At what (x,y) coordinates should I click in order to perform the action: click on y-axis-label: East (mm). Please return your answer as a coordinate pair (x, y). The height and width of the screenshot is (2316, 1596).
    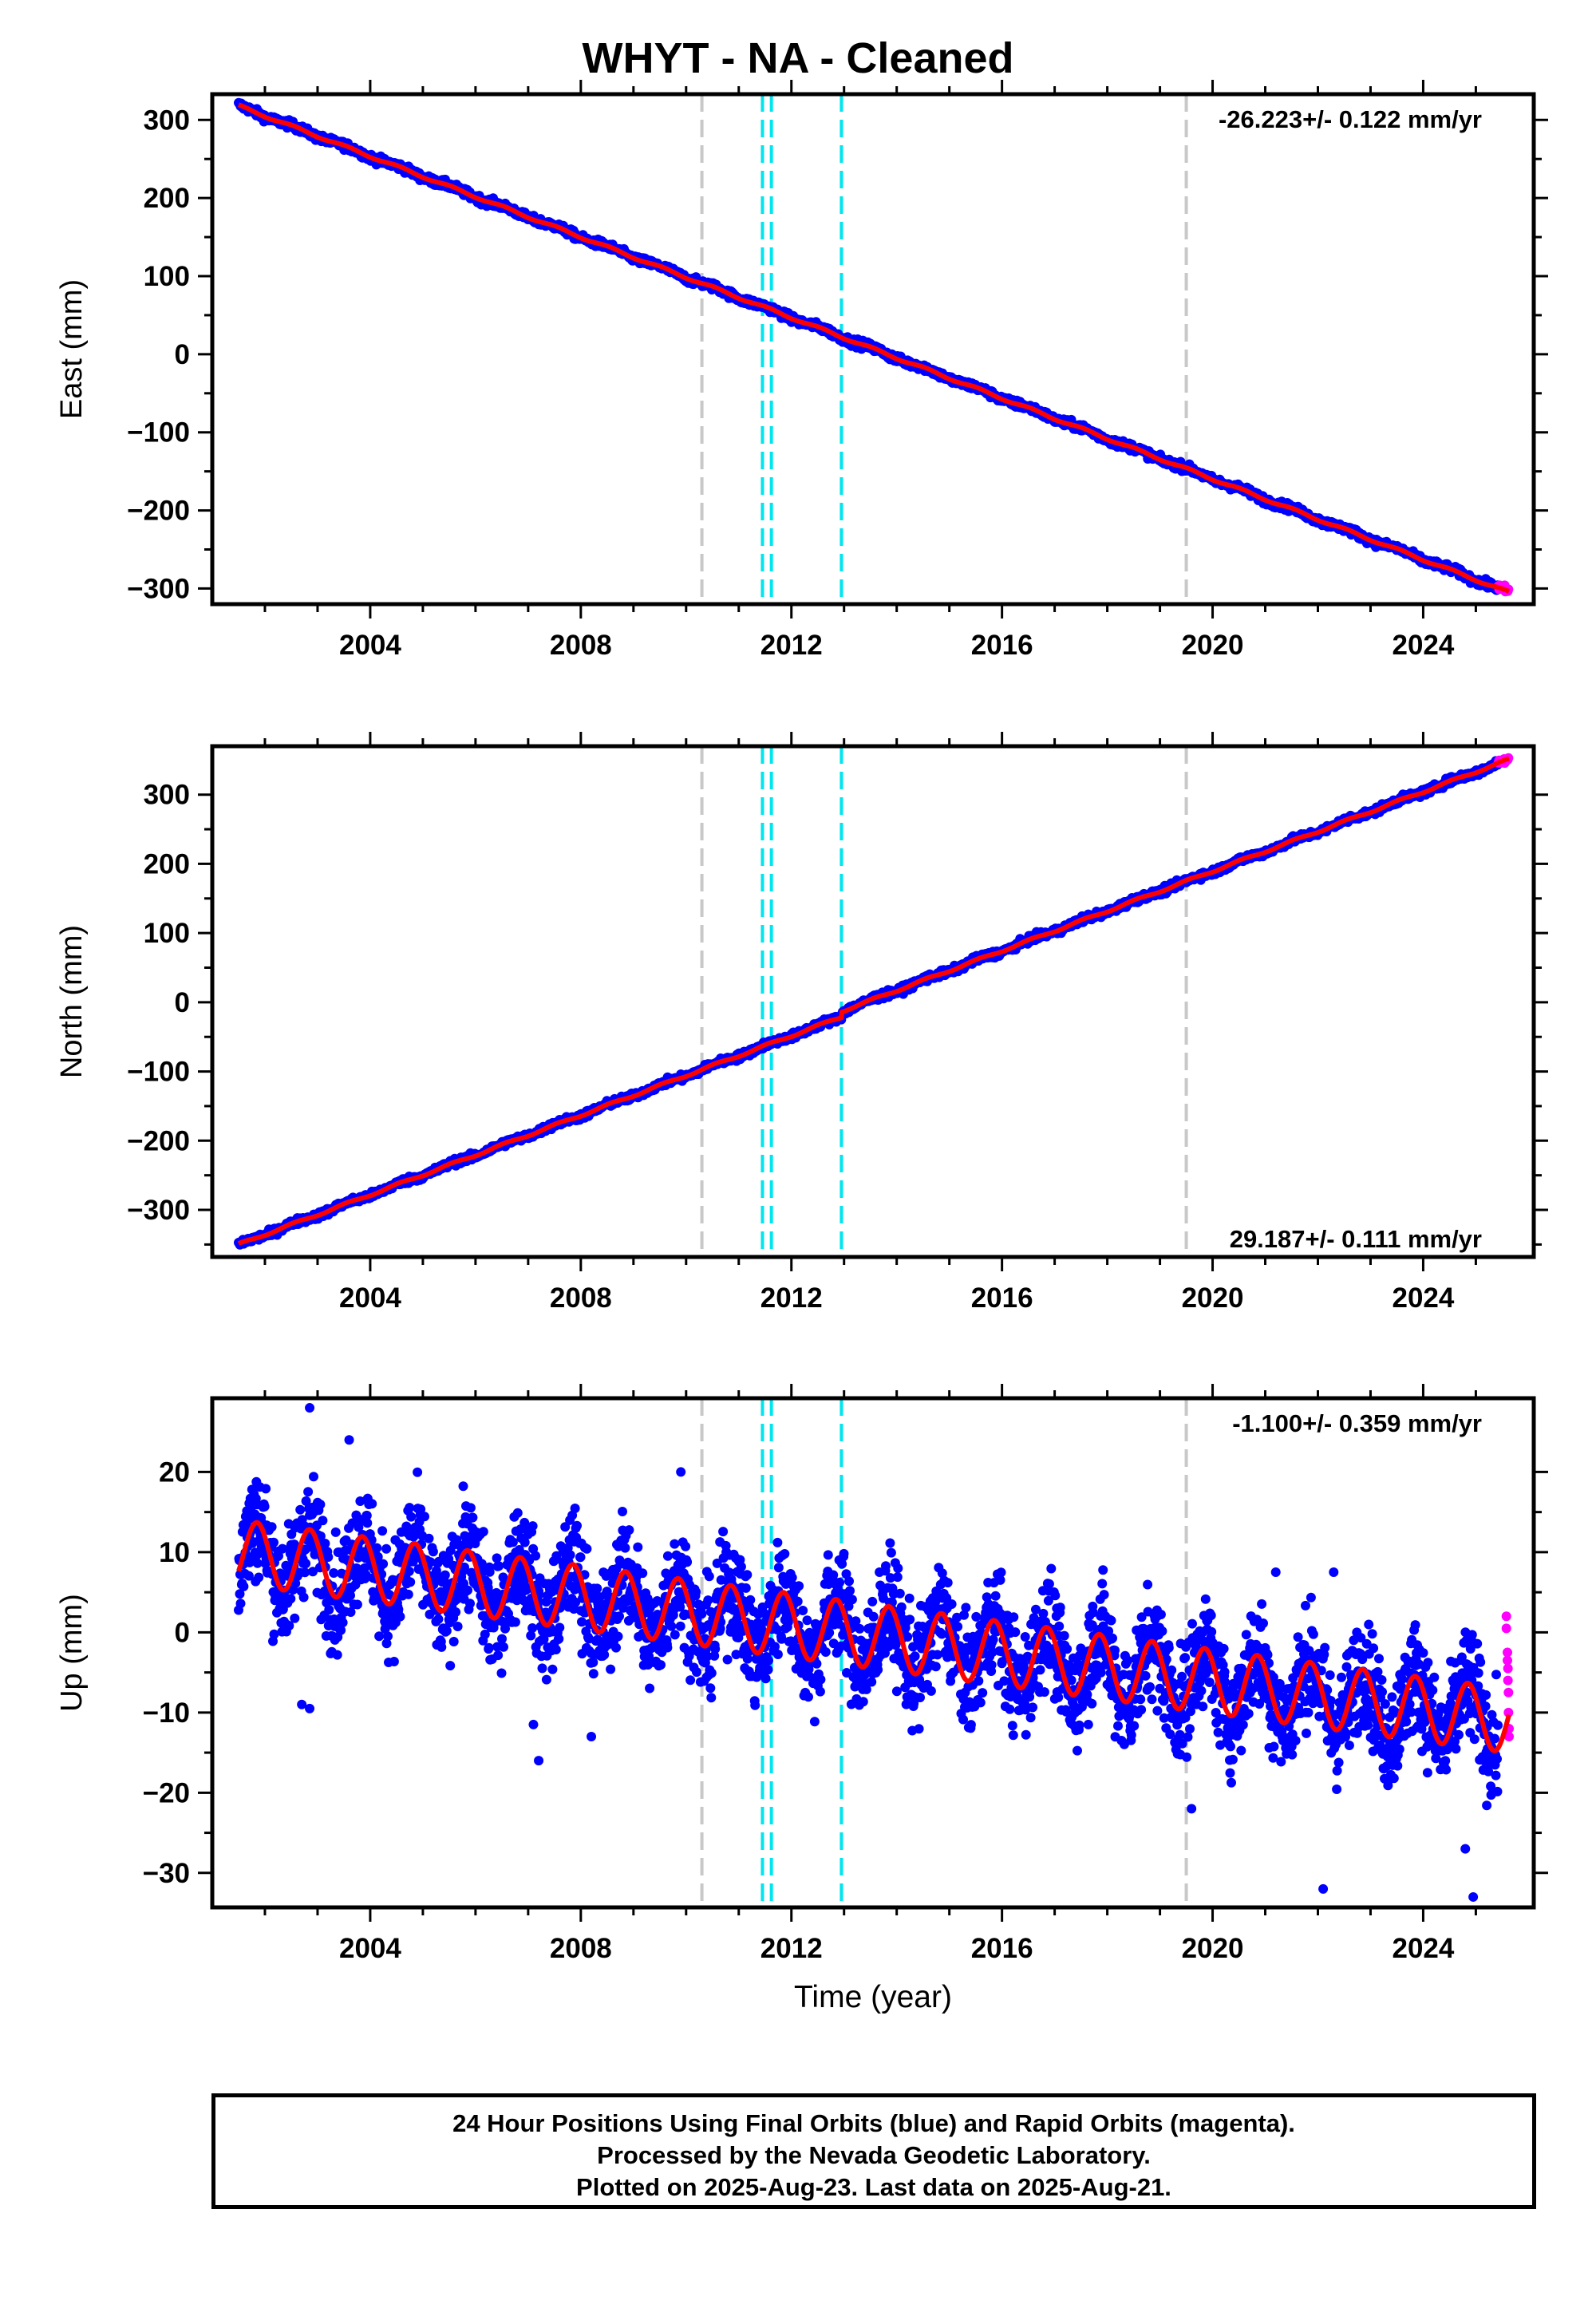
    Looking at the image, I should click on (72, 349).